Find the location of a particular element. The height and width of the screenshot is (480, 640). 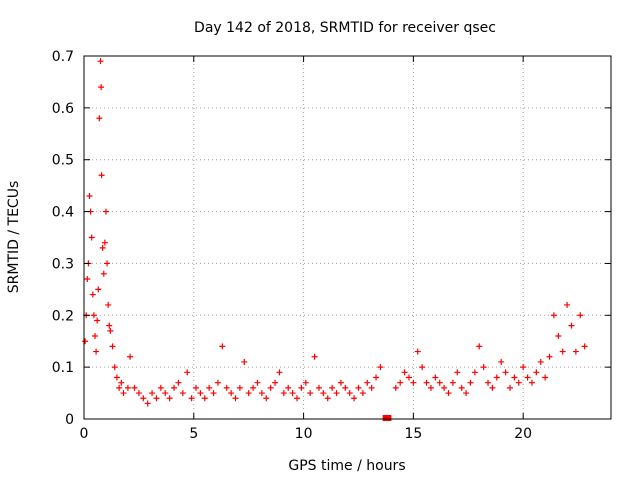

y-tick-label: 0.4 is located at coordinates (63, 213).